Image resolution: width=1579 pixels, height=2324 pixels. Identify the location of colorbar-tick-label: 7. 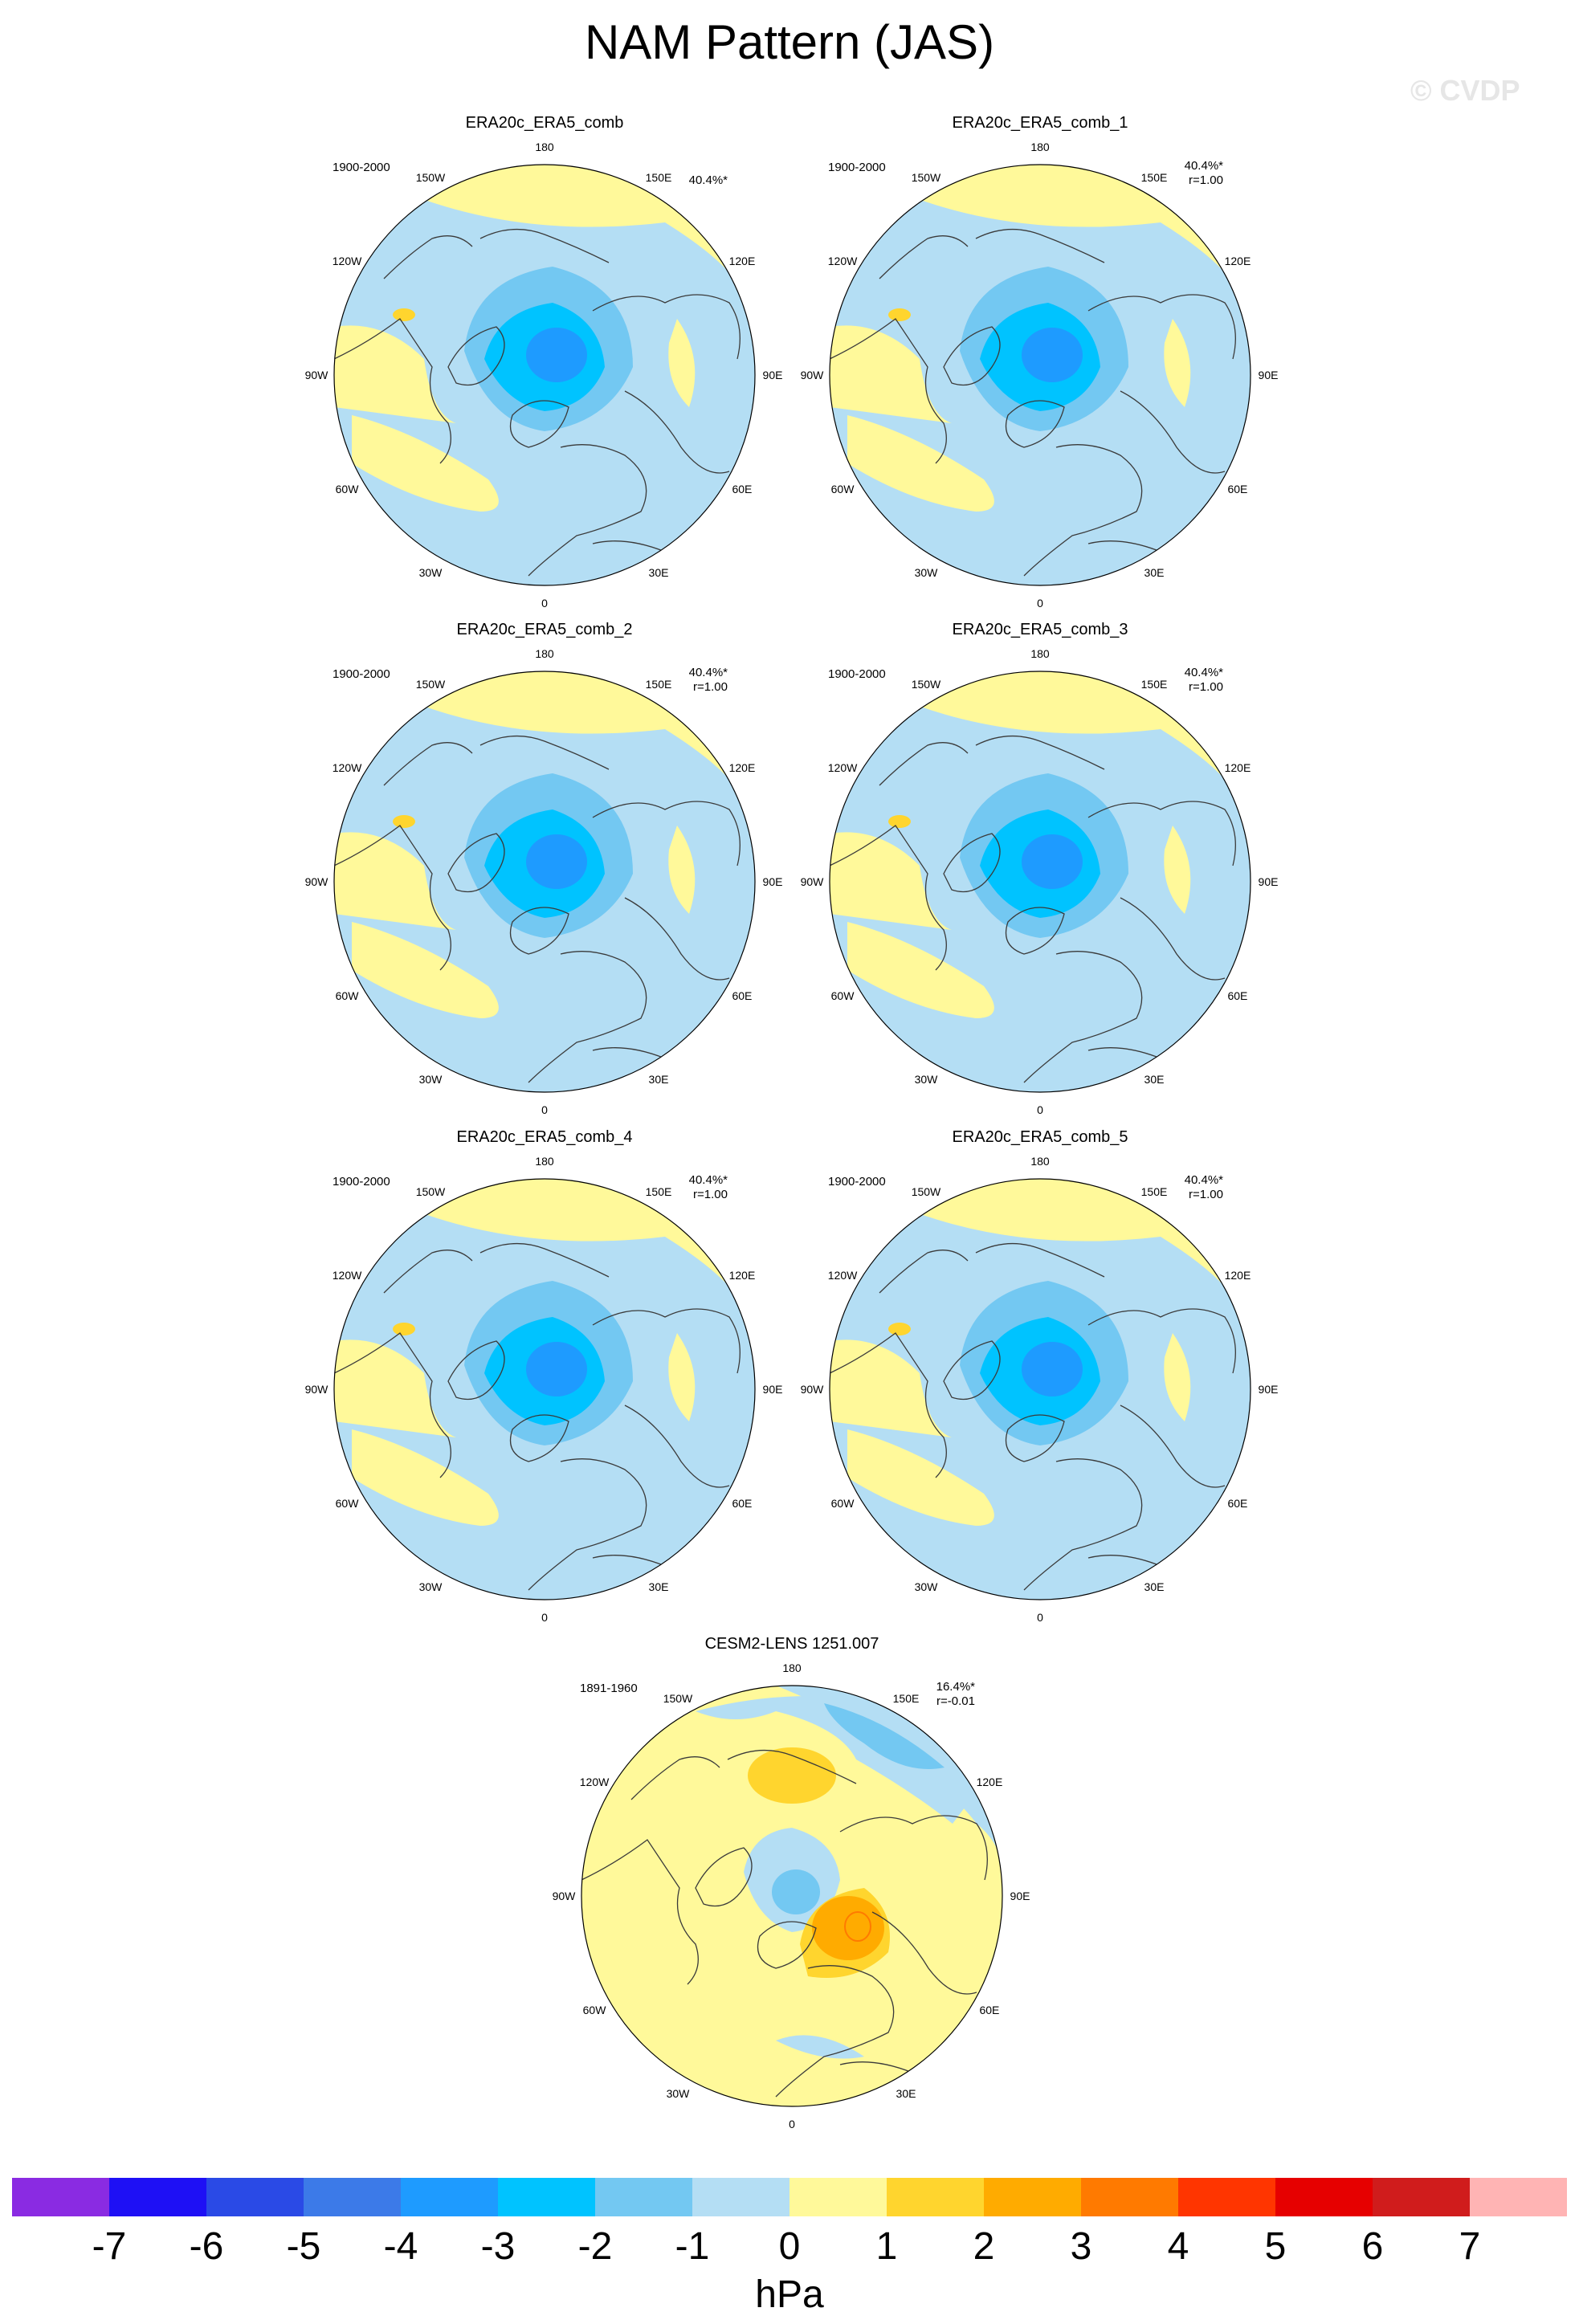
(1470, 2247).